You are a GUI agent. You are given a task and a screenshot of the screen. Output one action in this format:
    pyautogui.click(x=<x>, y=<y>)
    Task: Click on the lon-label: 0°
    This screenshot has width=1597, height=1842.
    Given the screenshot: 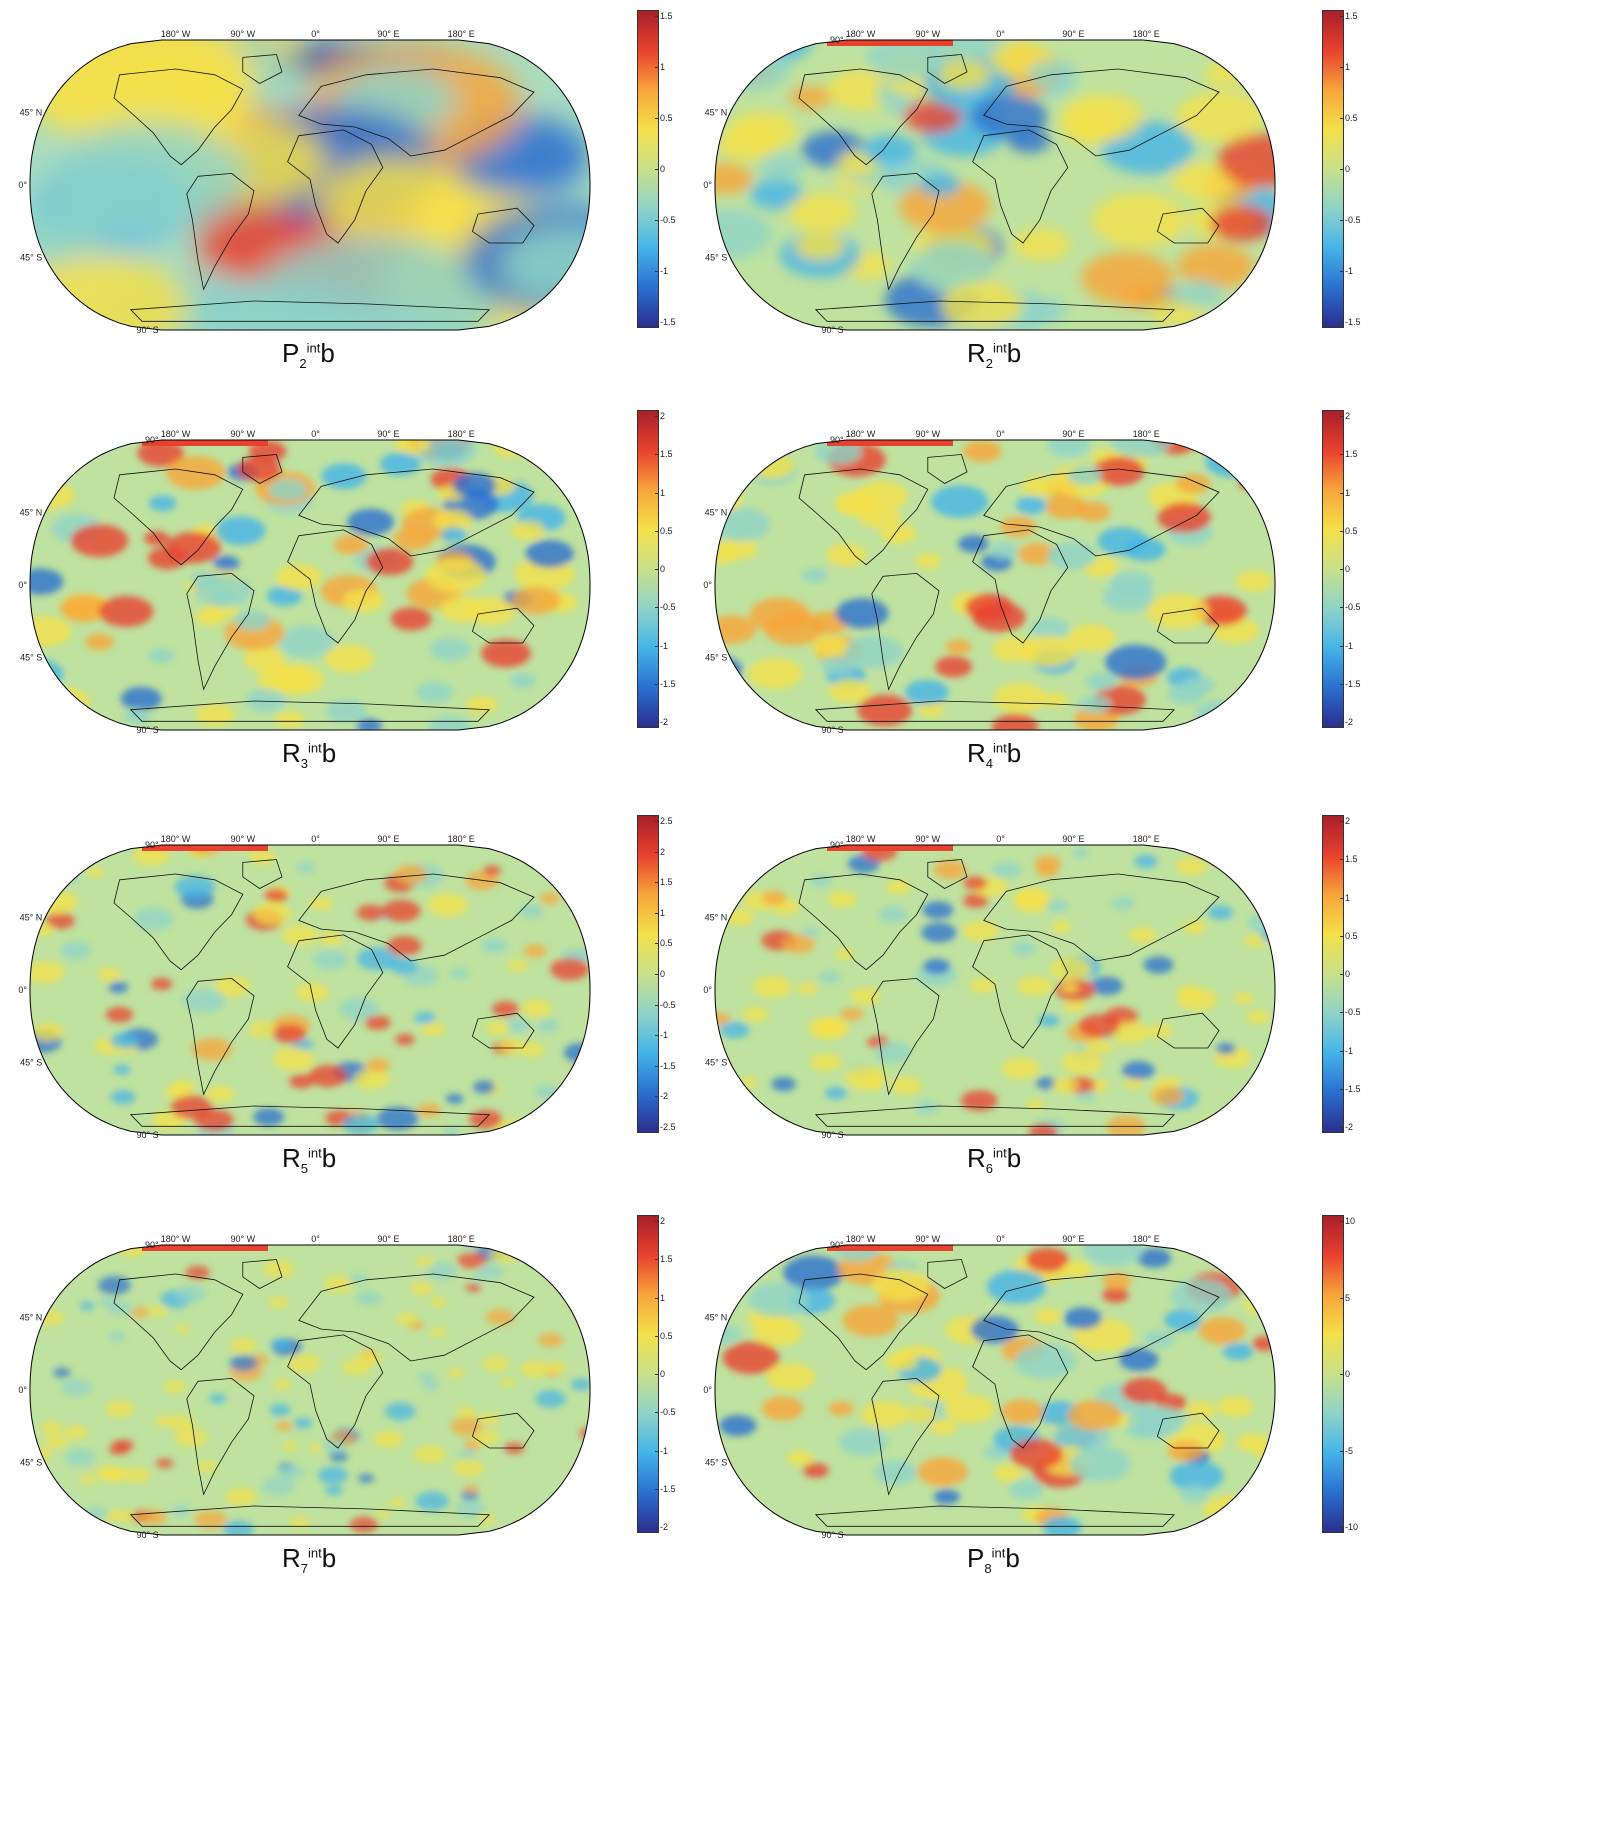 What is the action you would take?
    pyautogui.click(x=315, y=34)
    